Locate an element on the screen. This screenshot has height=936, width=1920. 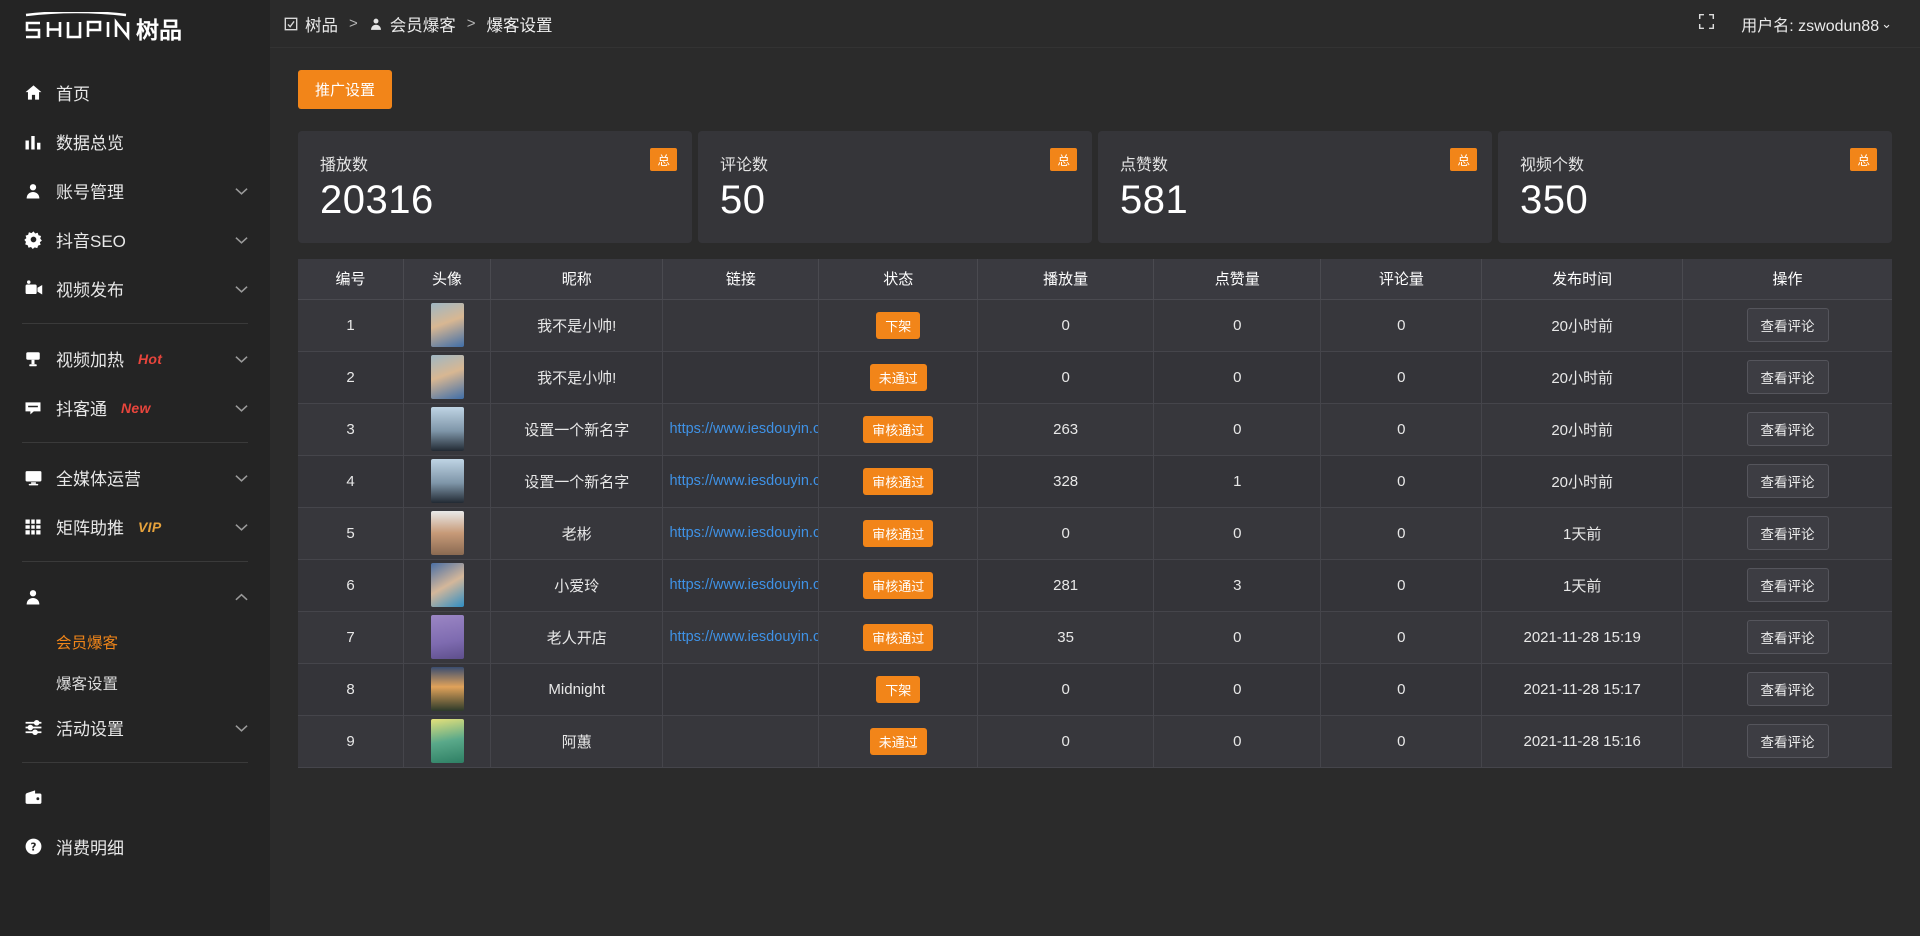
topbar-right: 用户名: zswodun88 ⌄ is located at coordinates (1795, 24).